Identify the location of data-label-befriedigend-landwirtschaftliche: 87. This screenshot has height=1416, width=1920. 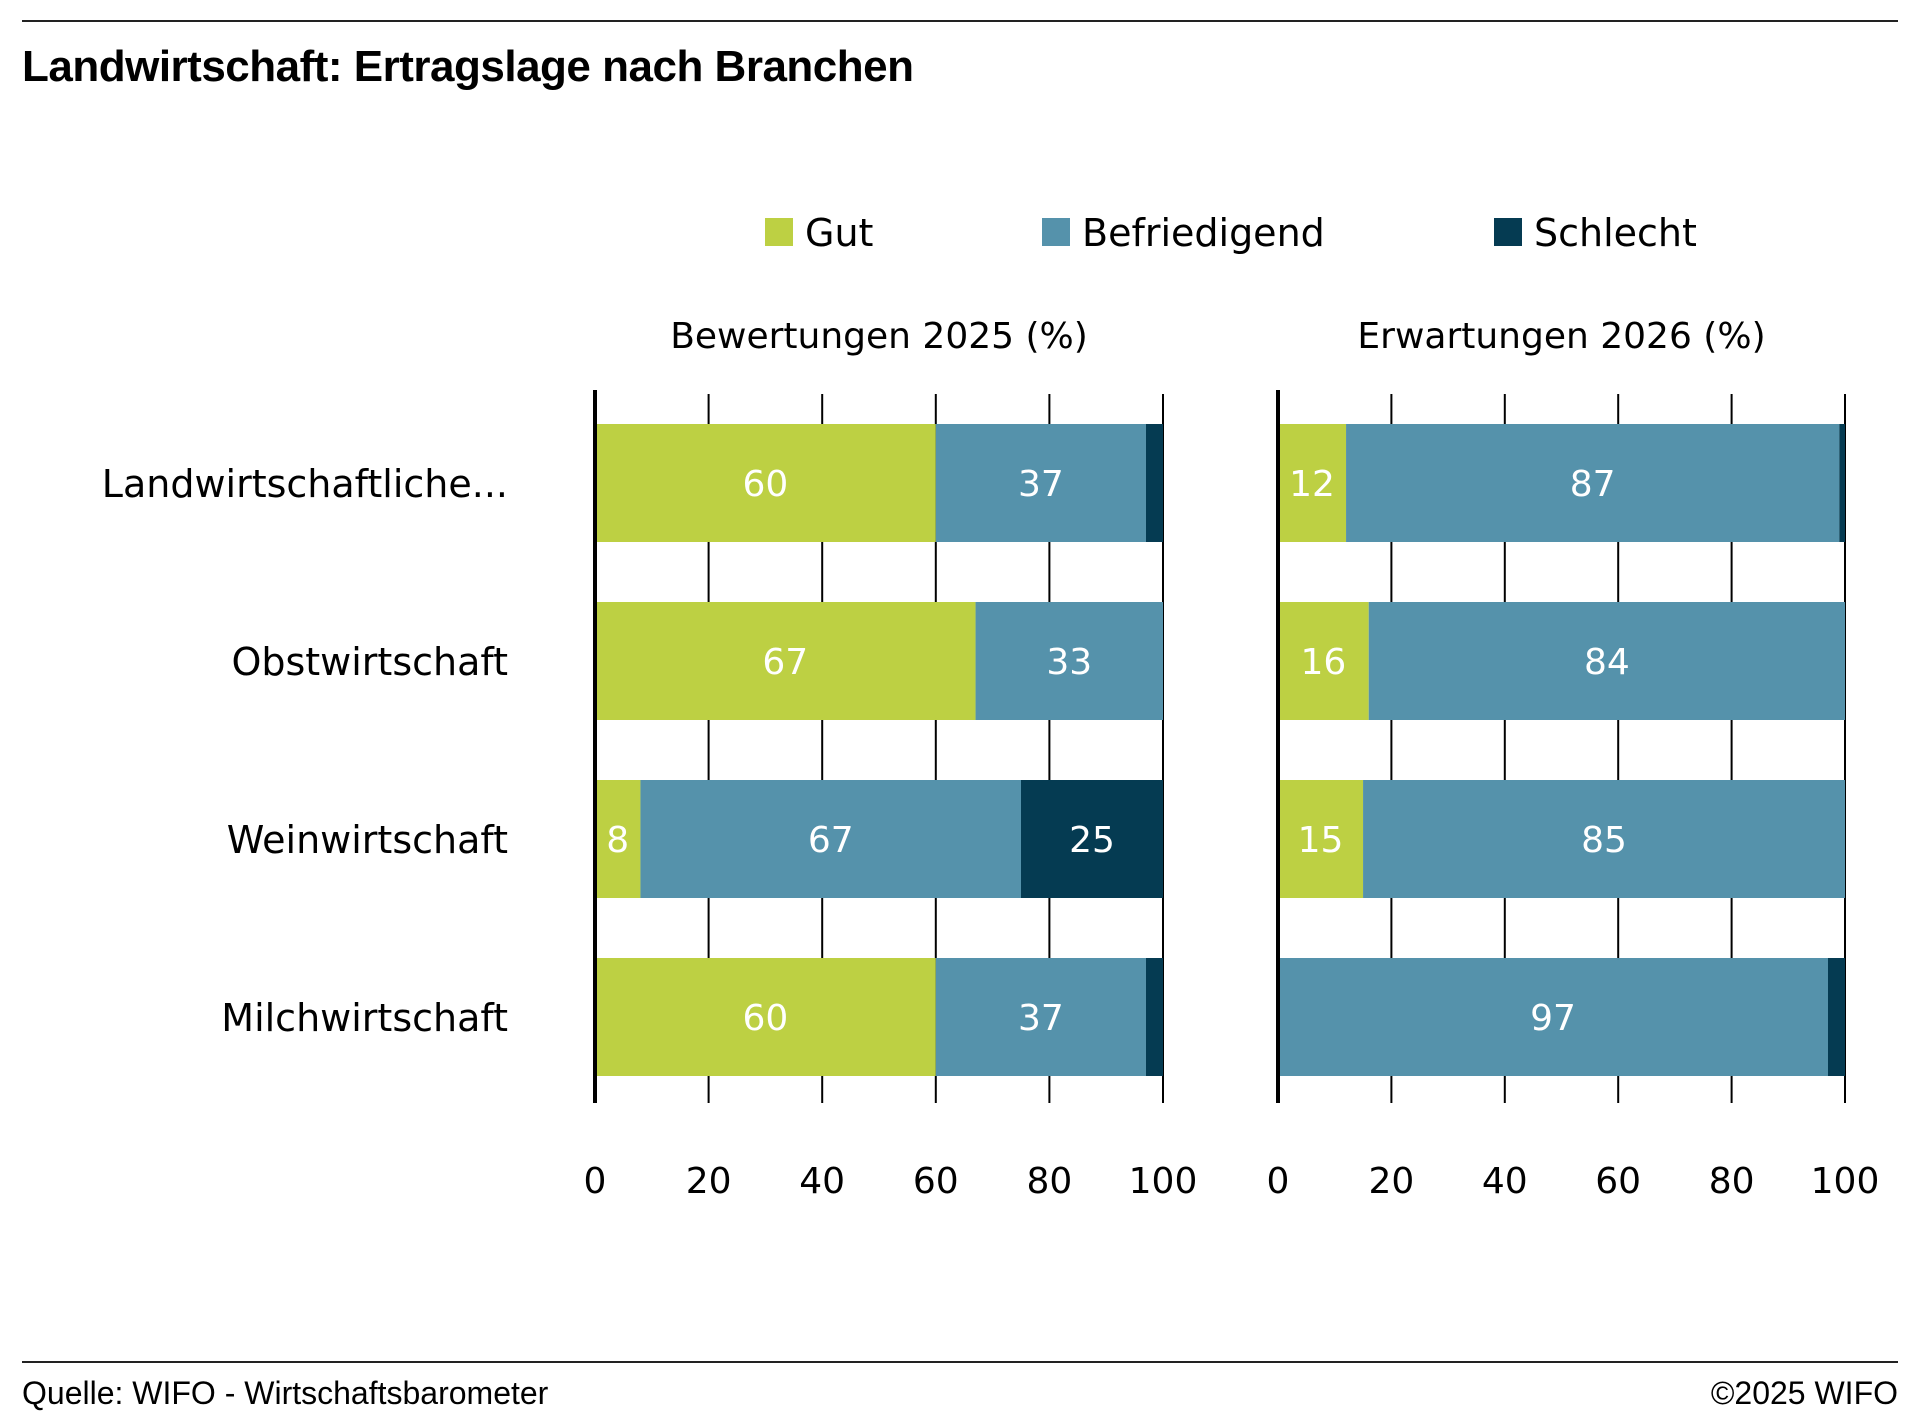
(1593, 484).